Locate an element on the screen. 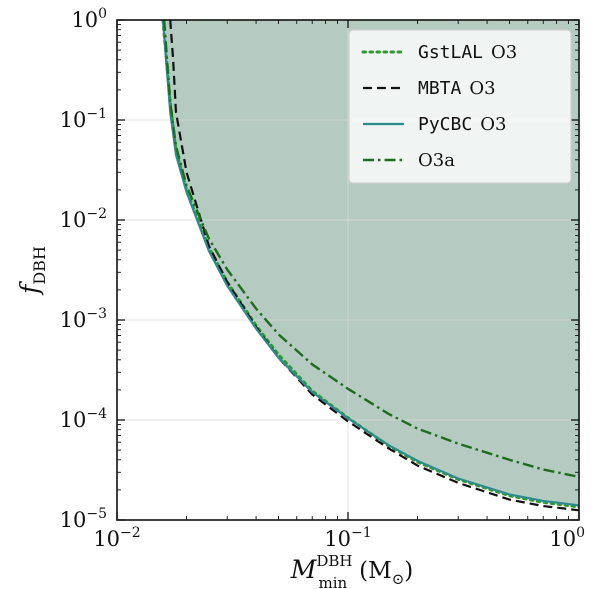 The height and width of the screenshot is (589, 595). y-tick-label: 10⁻⁵ is located at coordinates (83, 519).